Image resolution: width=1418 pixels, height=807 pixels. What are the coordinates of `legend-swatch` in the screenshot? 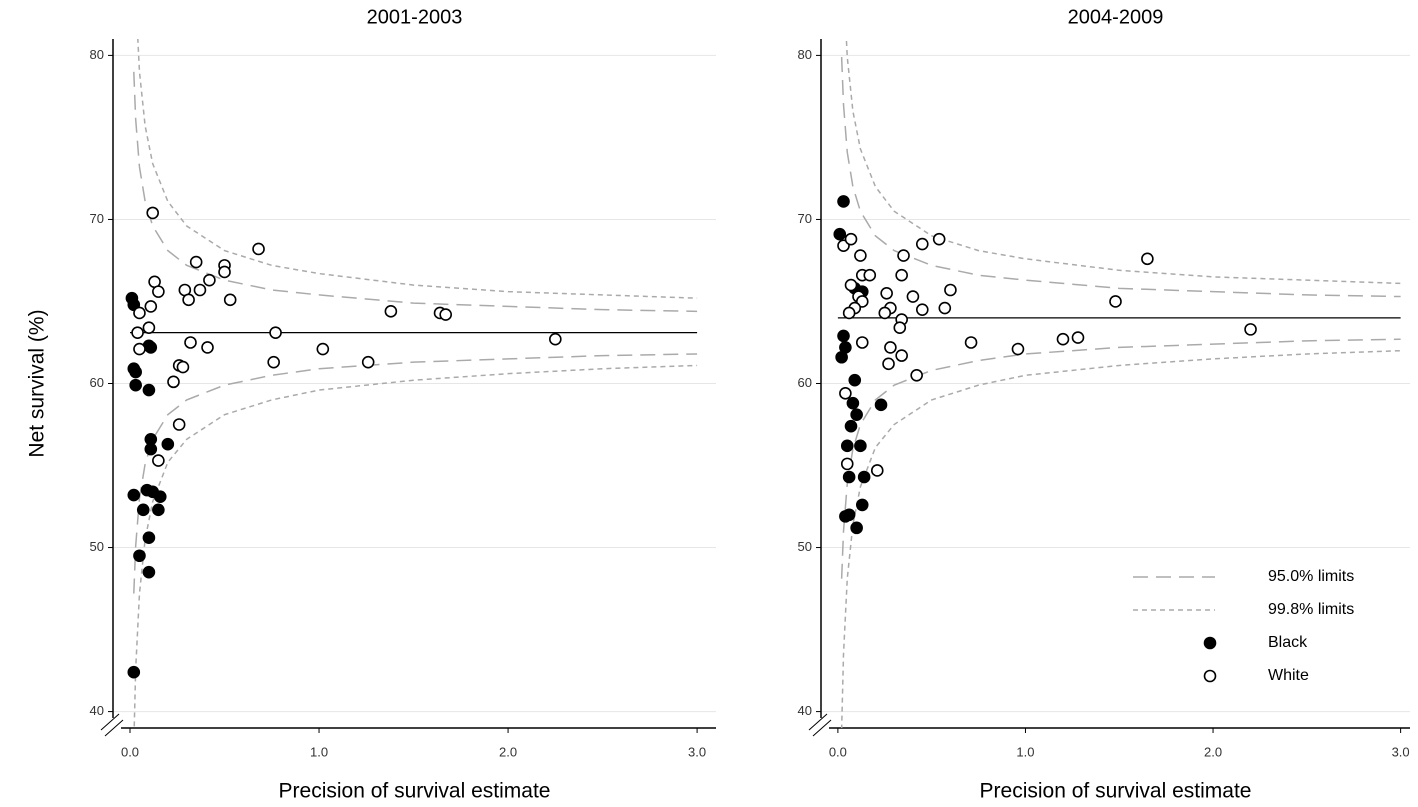 It's located at (1210, 676).